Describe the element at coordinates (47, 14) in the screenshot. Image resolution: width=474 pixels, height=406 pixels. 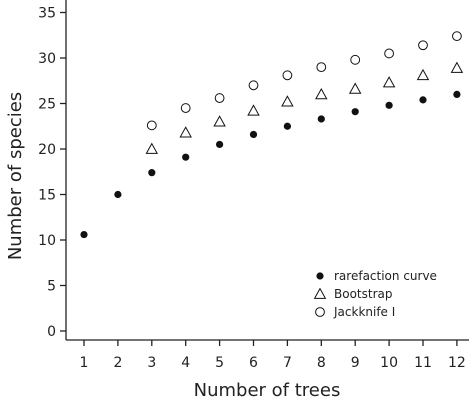
I see `y-tick-label: 35` at that location.